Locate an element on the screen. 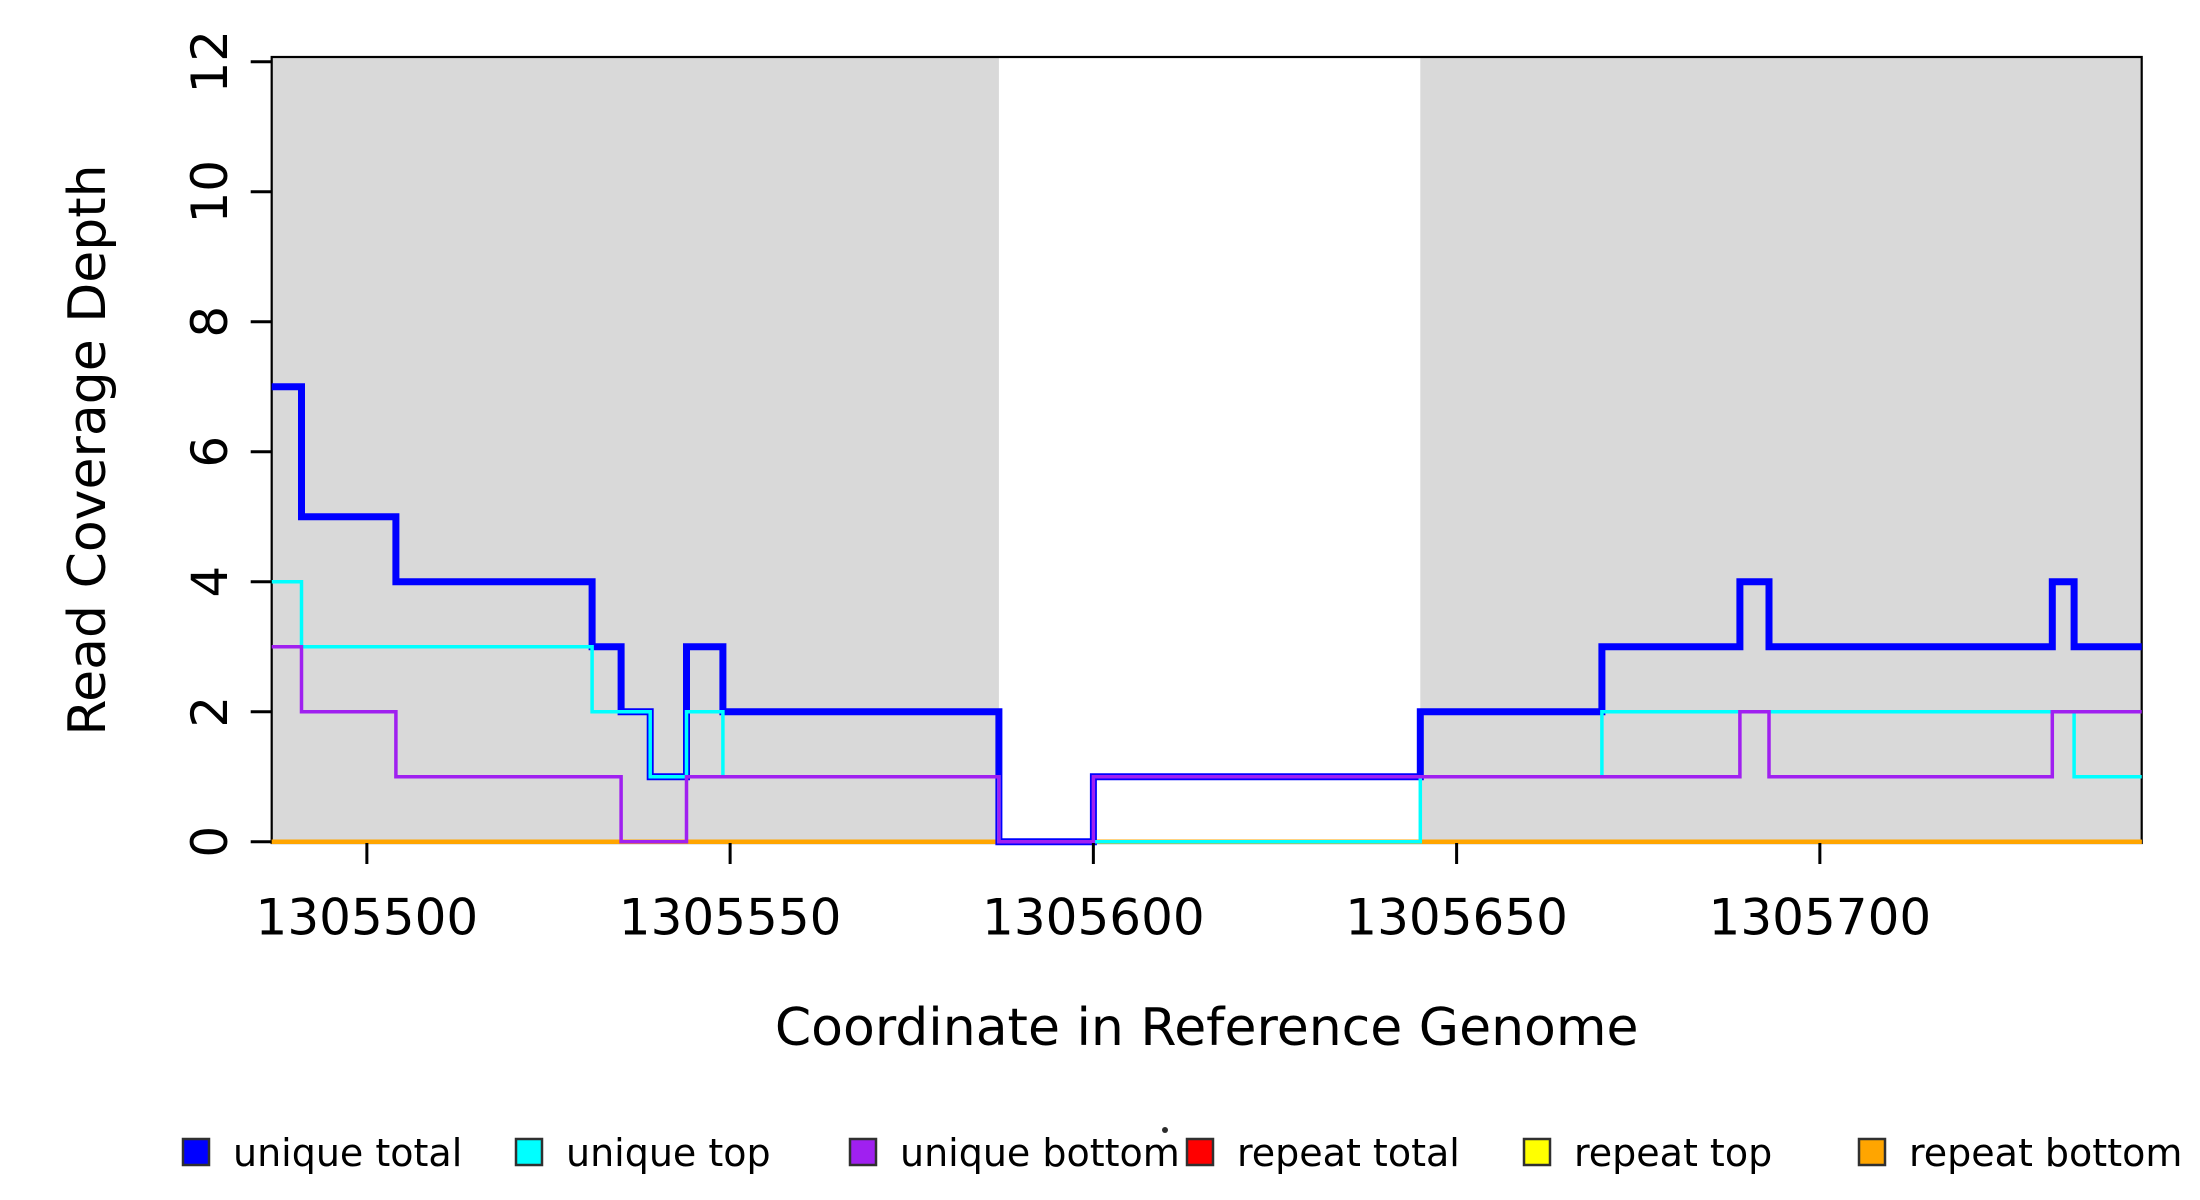  y-axis: 0 2 4 6 8 10 12 Read Coverage Depth is located at coordinates (165, 444).